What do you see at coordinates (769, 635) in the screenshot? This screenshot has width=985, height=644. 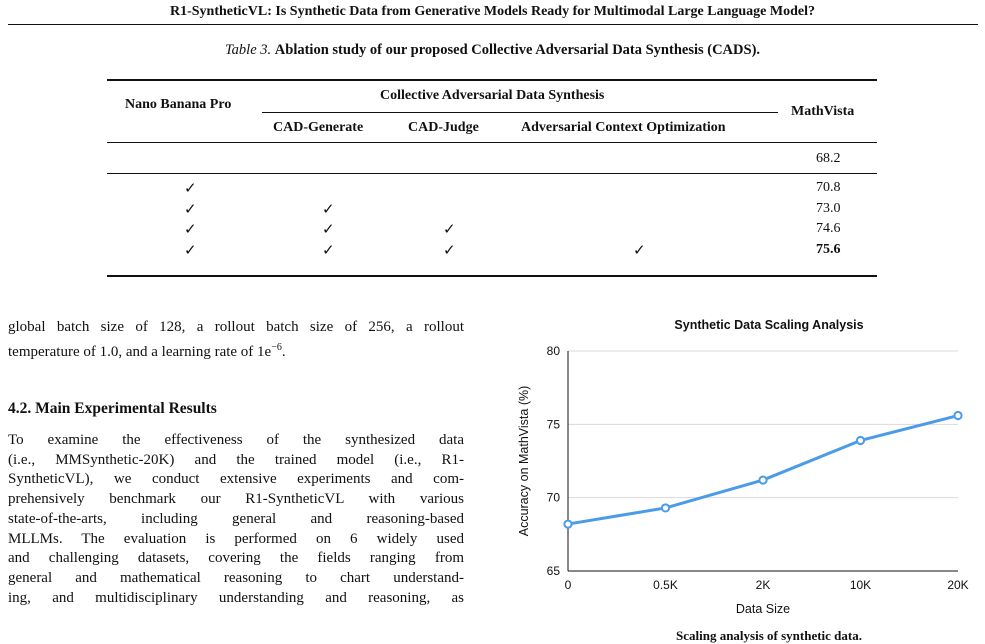 I see `figure-caption: Scaling analysis of synthetic data.` at bounding box center [769, 635].